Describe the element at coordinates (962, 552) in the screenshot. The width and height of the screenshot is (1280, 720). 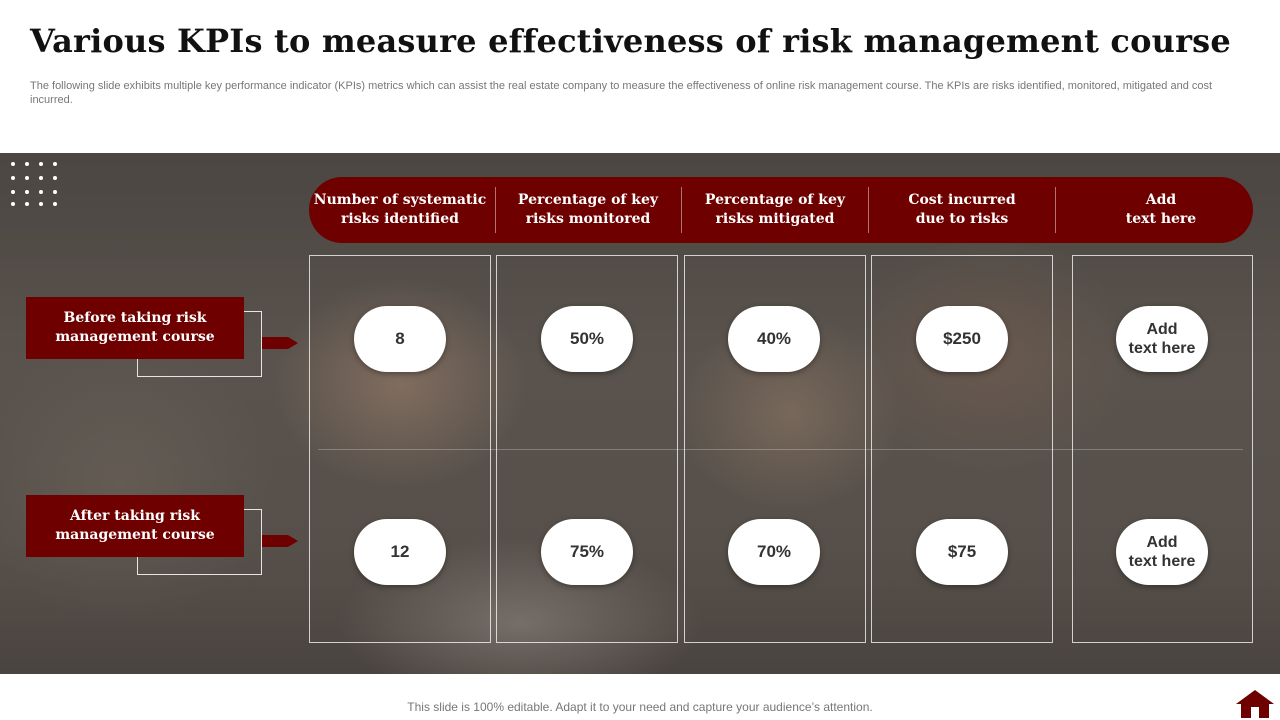
I see `value-after-cost-incurred: $75` at that location.